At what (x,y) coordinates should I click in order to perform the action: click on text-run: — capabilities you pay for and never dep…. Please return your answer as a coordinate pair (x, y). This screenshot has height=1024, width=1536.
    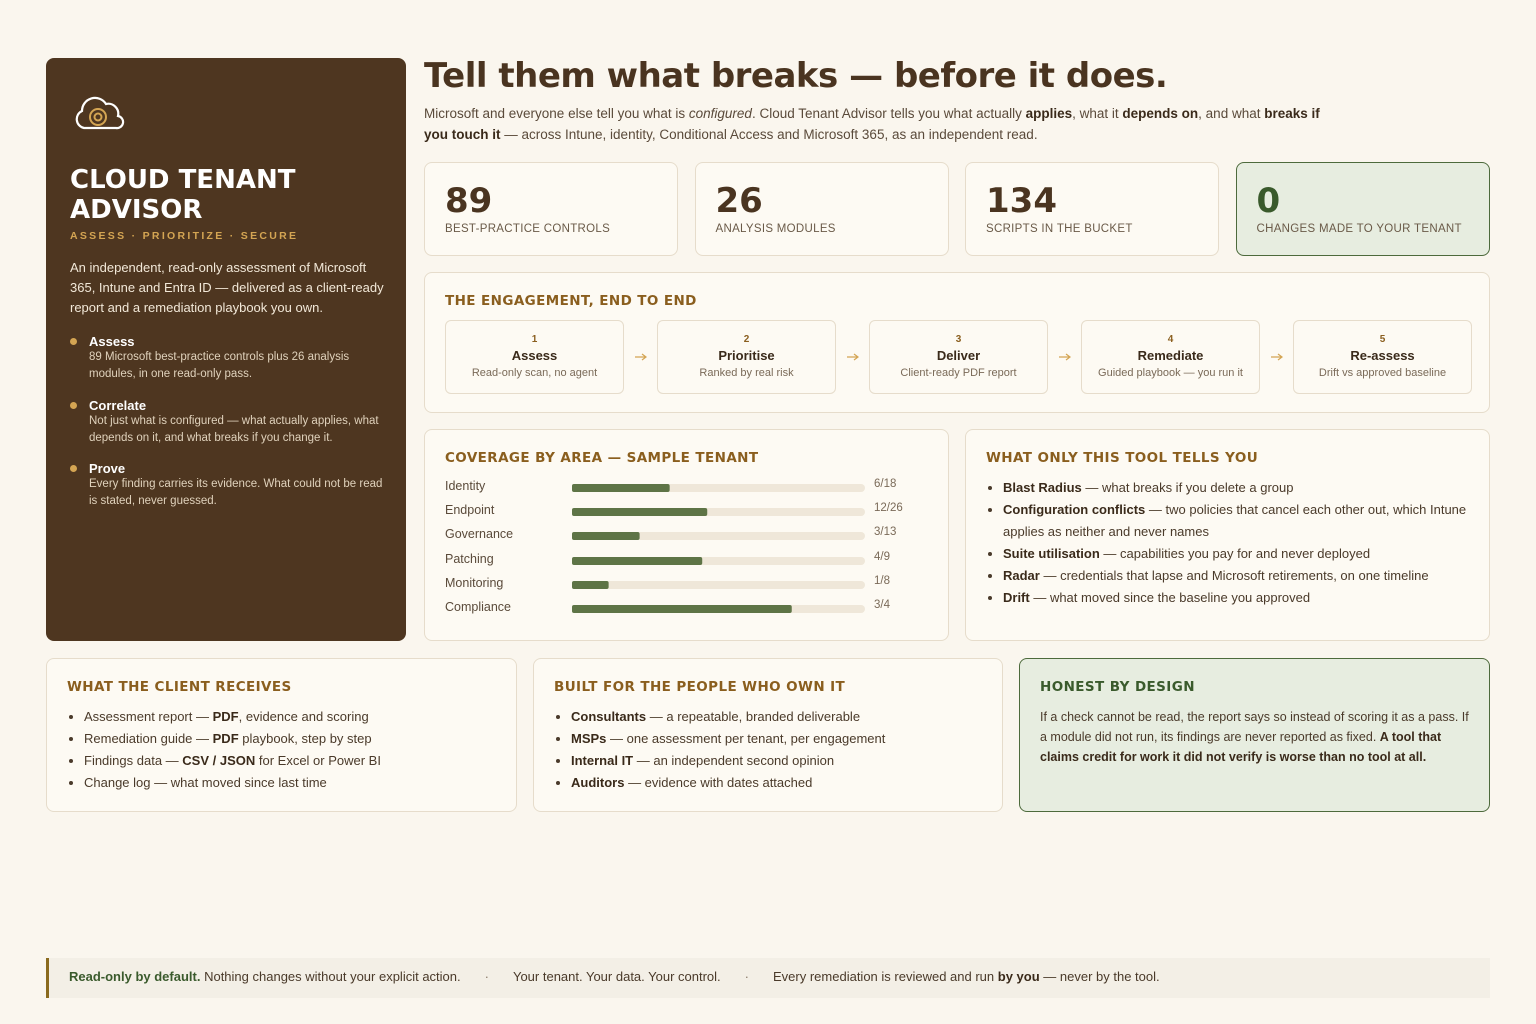
    Looking at the image, I should click on (1235, 553).